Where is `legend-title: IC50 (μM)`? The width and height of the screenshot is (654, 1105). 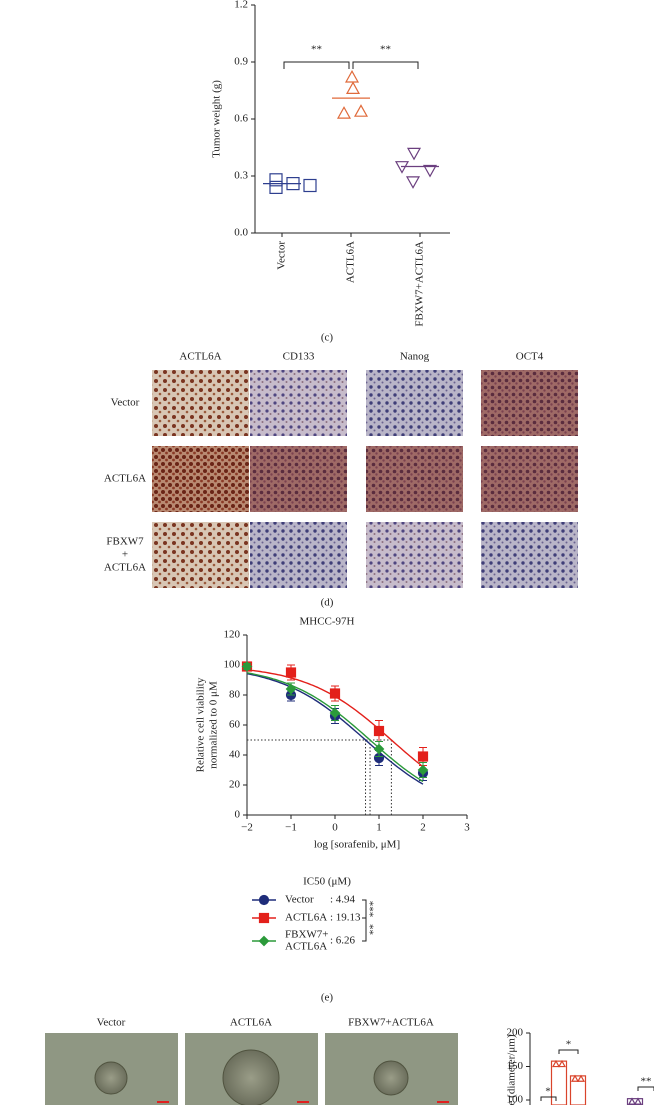 legend-title: IC50 (μM) is located at coordinates (327, 882).